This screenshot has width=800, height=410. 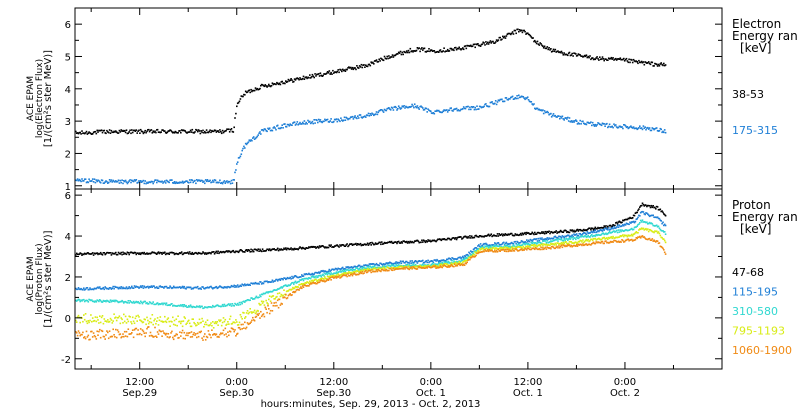 What do you see at coordinates (68, 122) in the screenshot?
I see `y-tick-label-electron: 3` at bounding box center [68, 122].